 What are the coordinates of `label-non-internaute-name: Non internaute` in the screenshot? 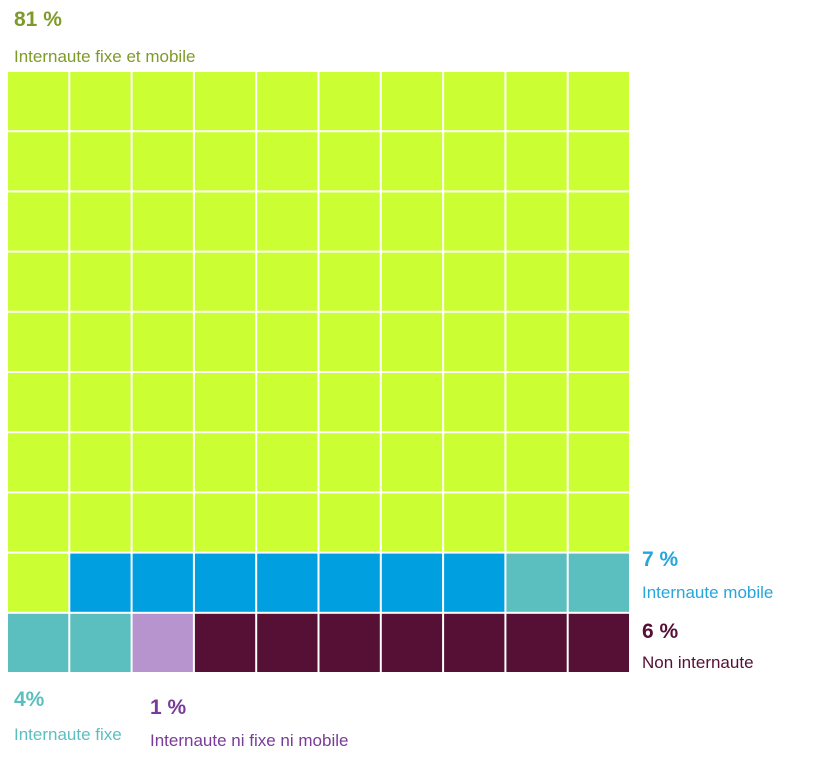 It's located at (698, 662).